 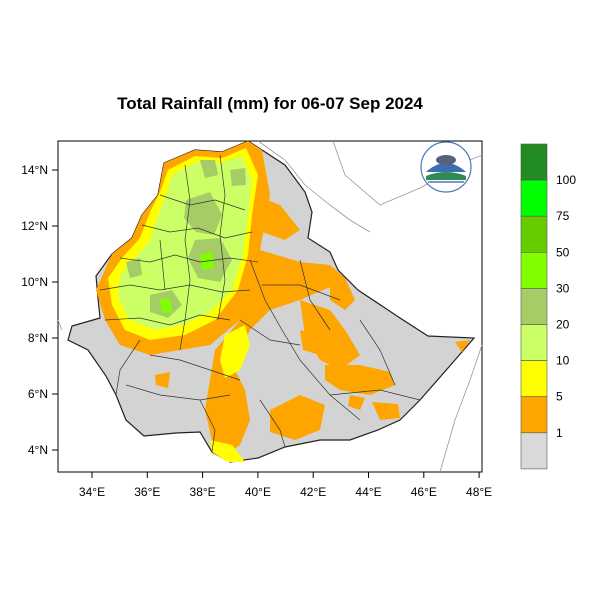 What do you see at coordinates (38, 394) in the screenshot?
I see `y-tick-label: 6°N` at bounding box center [38, 394].